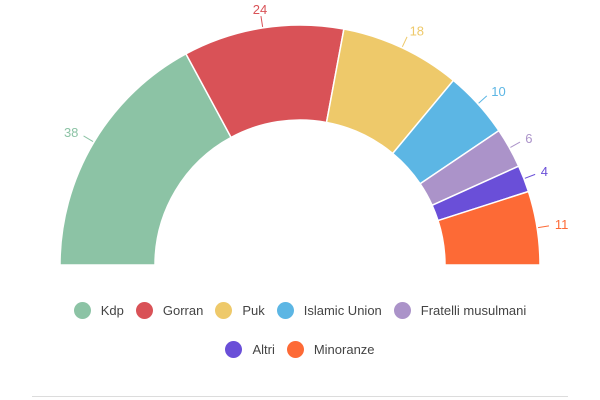 The height and width of the screenshot is (400, 600). Describe the element at coordinates (544, 171) in the screenshot. I see `data-label: 4` at that location.